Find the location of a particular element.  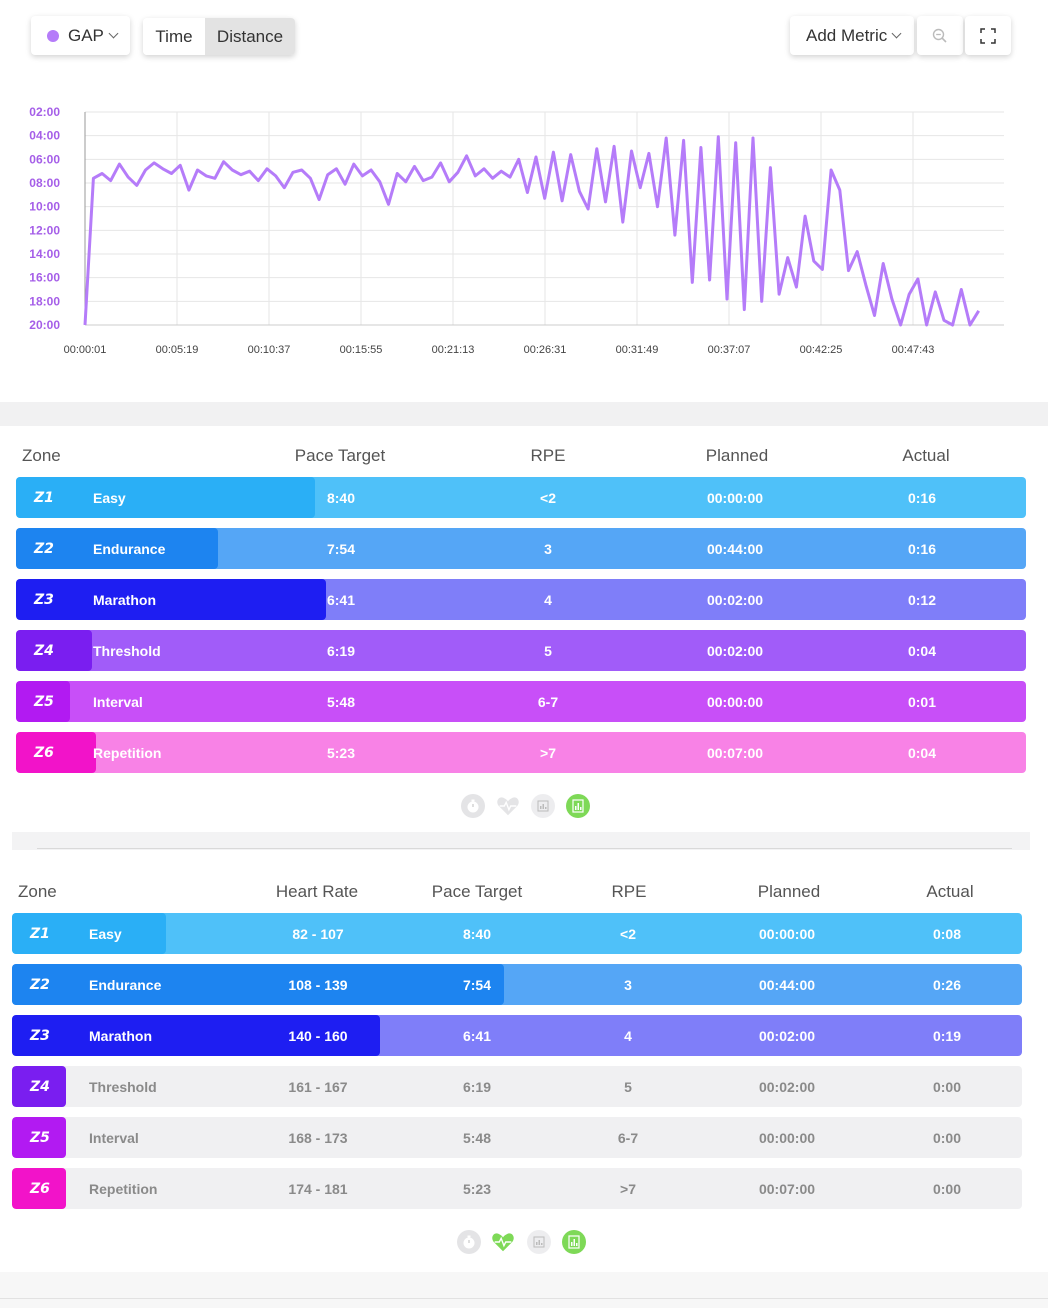

zone-pace: 8:40 is located at coordinates (477, 933).